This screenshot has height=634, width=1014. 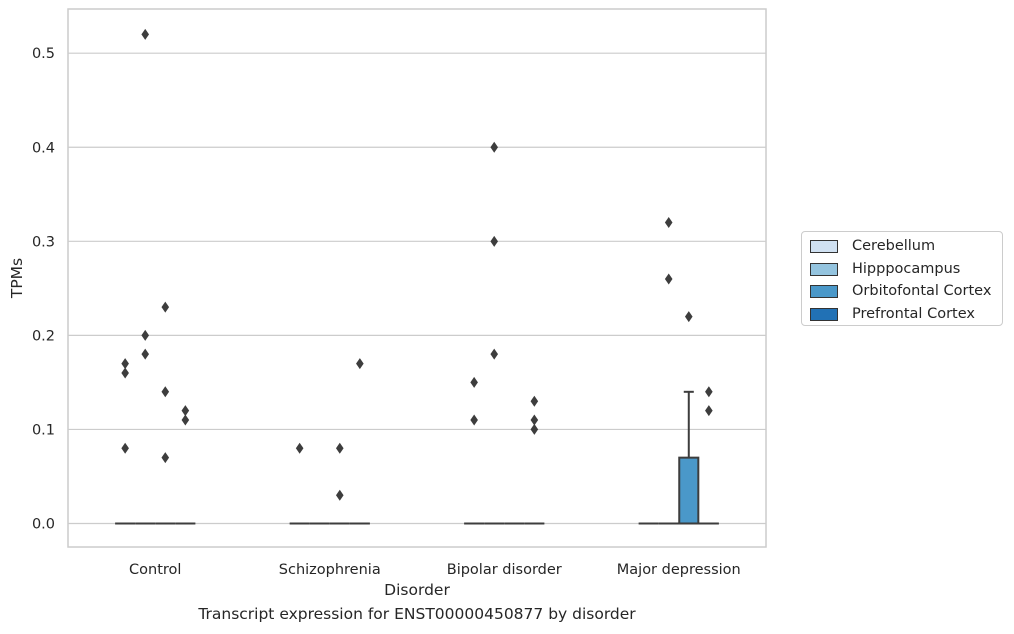 I want to click on legend-item-cerebellum: Cerebellum, so click(x=872, y=246).